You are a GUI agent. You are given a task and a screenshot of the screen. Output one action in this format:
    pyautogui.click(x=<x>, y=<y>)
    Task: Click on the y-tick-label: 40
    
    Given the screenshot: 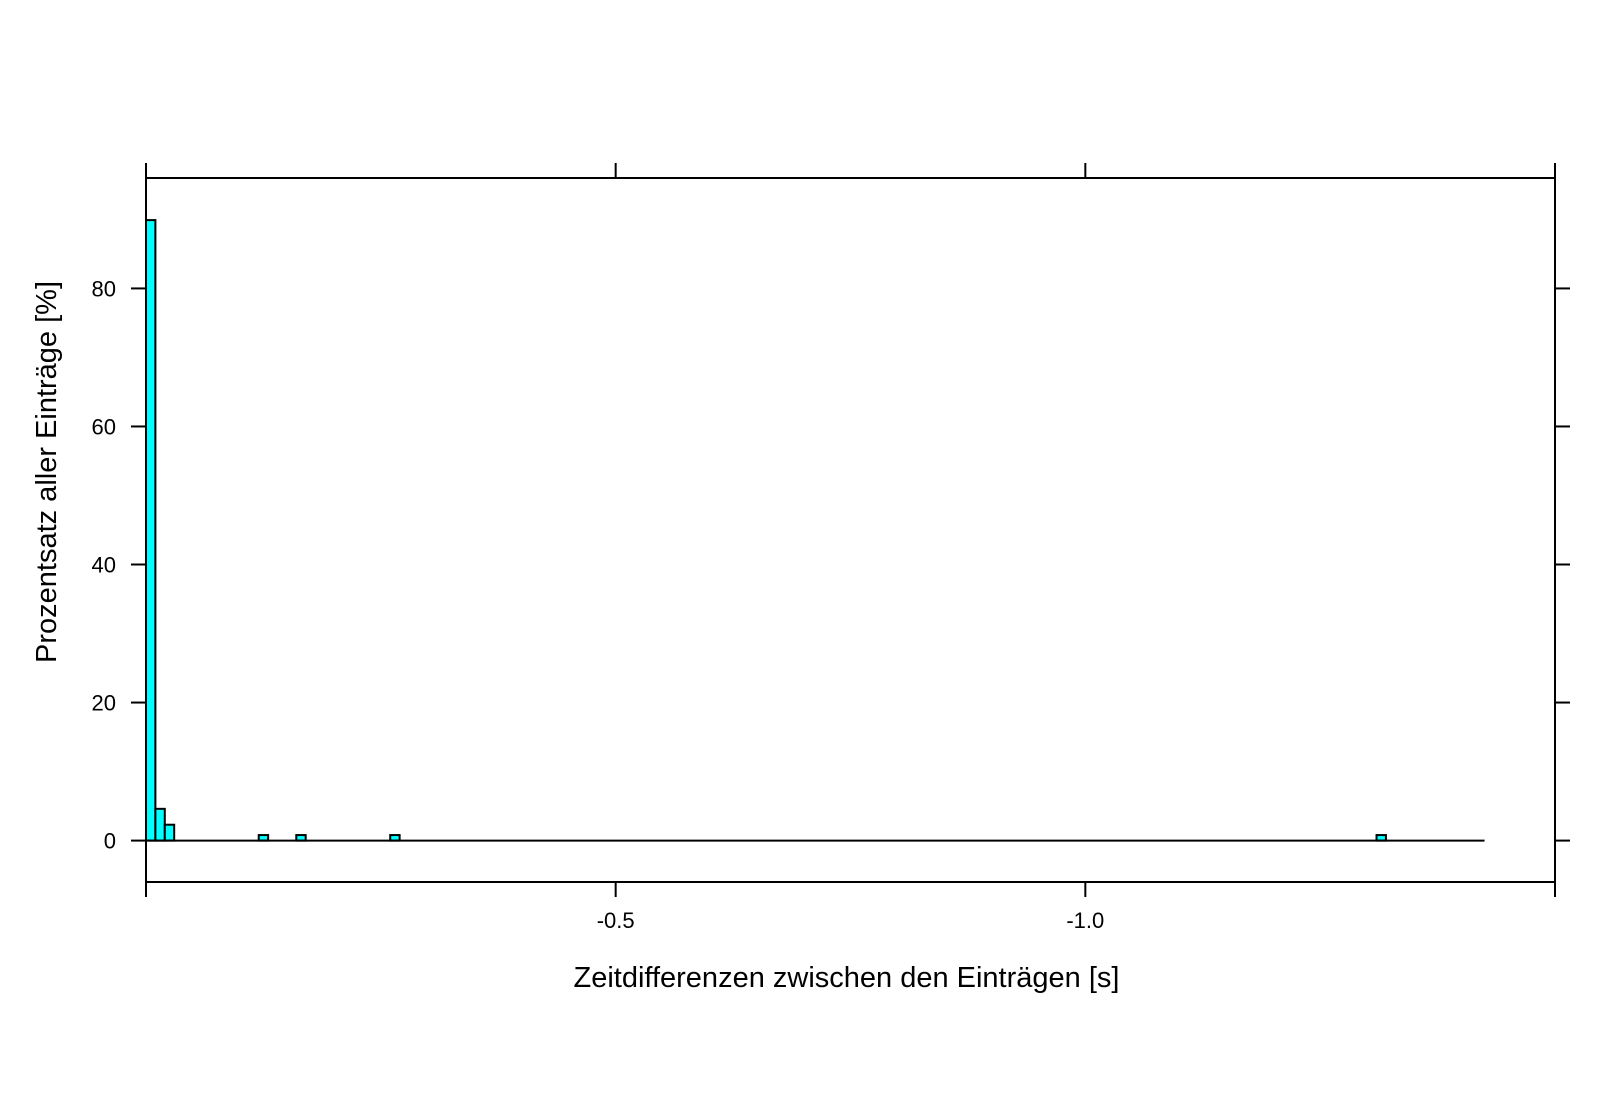 What is the action you would take?
    pyautogui.click(x=104, y=565)
    